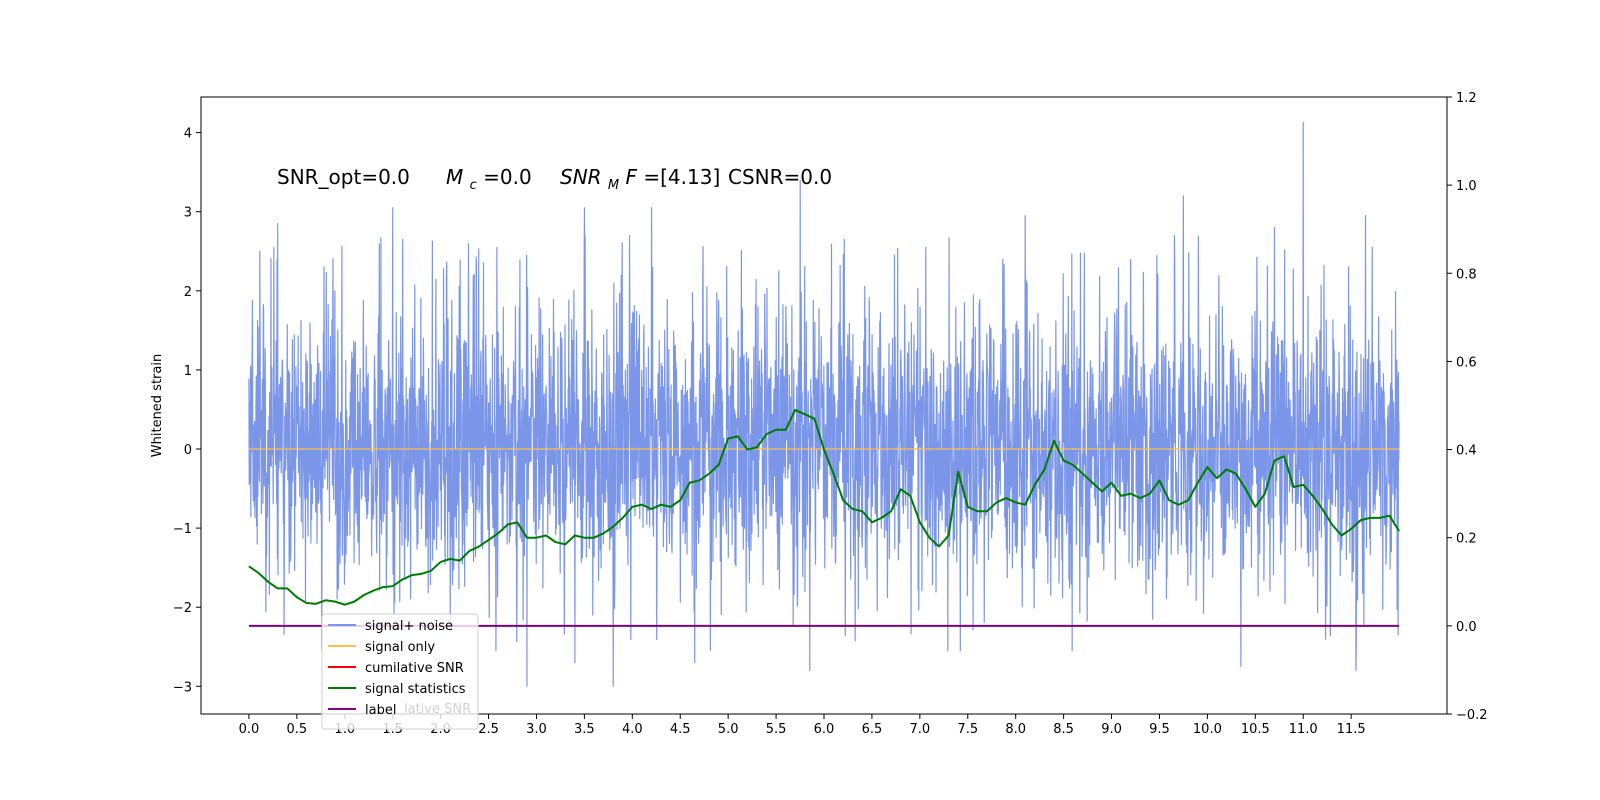 The height and width of the screenshot is (800, 1600). What do you see at coordinates (1351, 729) in the screenshot?
I see `x-tick-label: 11.5` at bounding box center [1351, 729].